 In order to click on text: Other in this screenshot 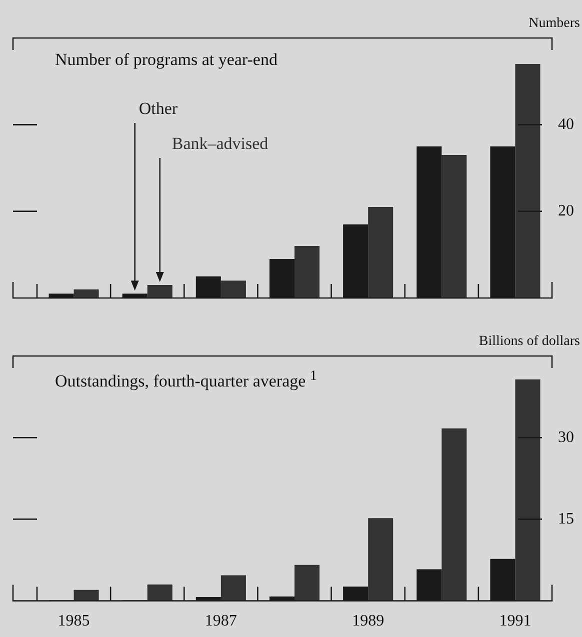, I will do `click(158, 109)`.